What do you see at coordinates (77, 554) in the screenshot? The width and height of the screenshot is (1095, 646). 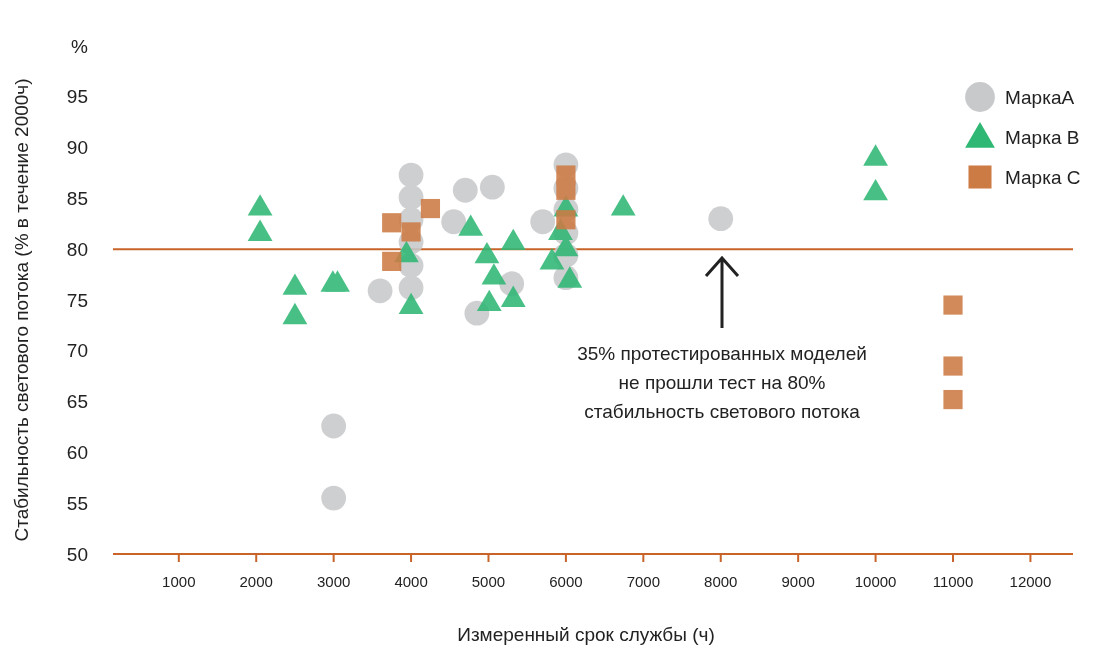 I see `y-tick-label: 50` at bounding box center [77, 554].